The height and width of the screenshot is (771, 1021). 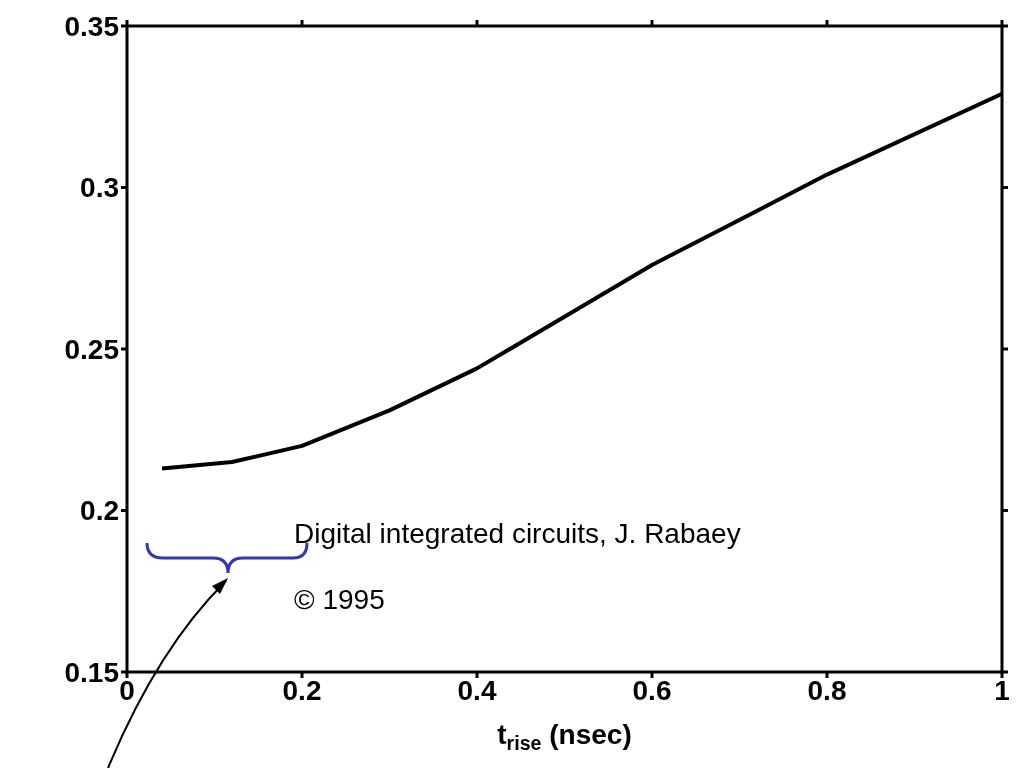 I want to click on x-tick-label: 0, so click(x=127, y=690).